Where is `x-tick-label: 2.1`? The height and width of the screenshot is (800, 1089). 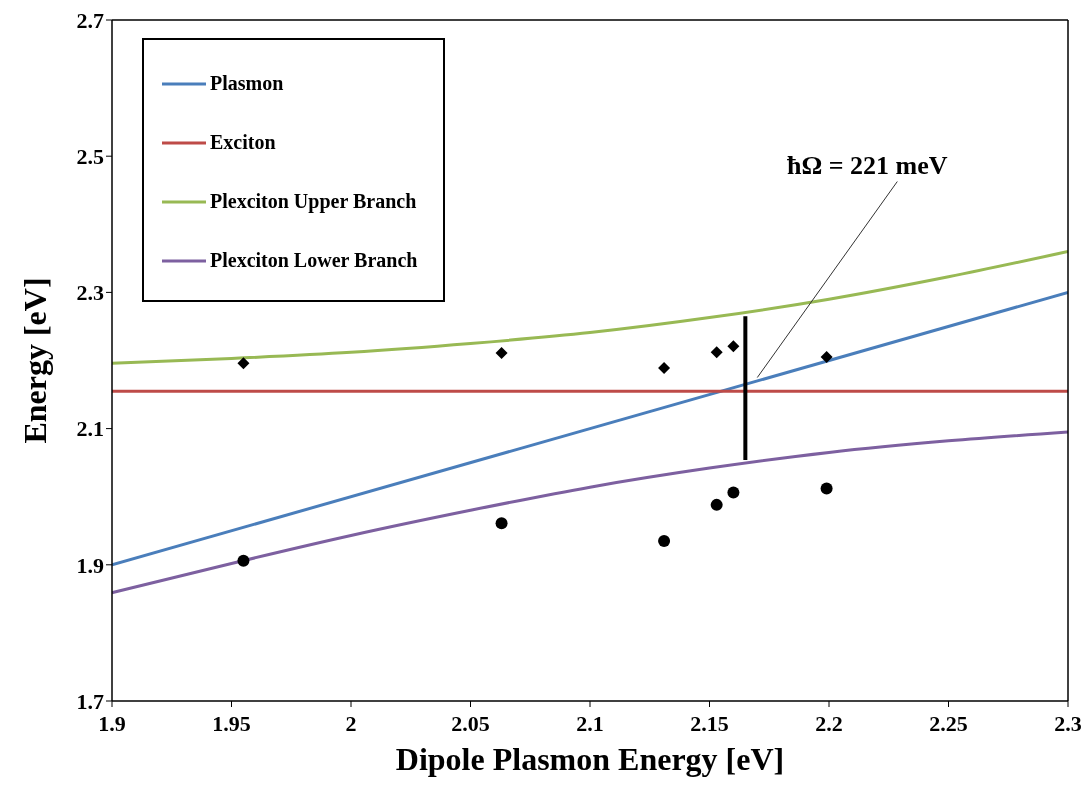 x-tick-label: 2.1 is located at coordinates (590, 723).